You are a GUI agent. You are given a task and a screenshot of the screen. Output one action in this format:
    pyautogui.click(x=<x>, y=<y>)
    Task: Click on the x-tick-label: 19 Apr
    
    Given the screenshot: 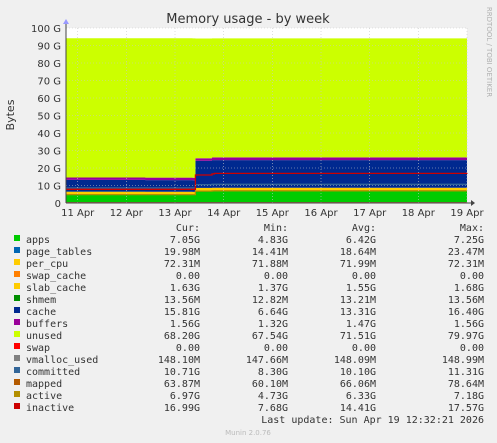 What is the action you would take?
    pyautogui.click(x=467, y=213)
    